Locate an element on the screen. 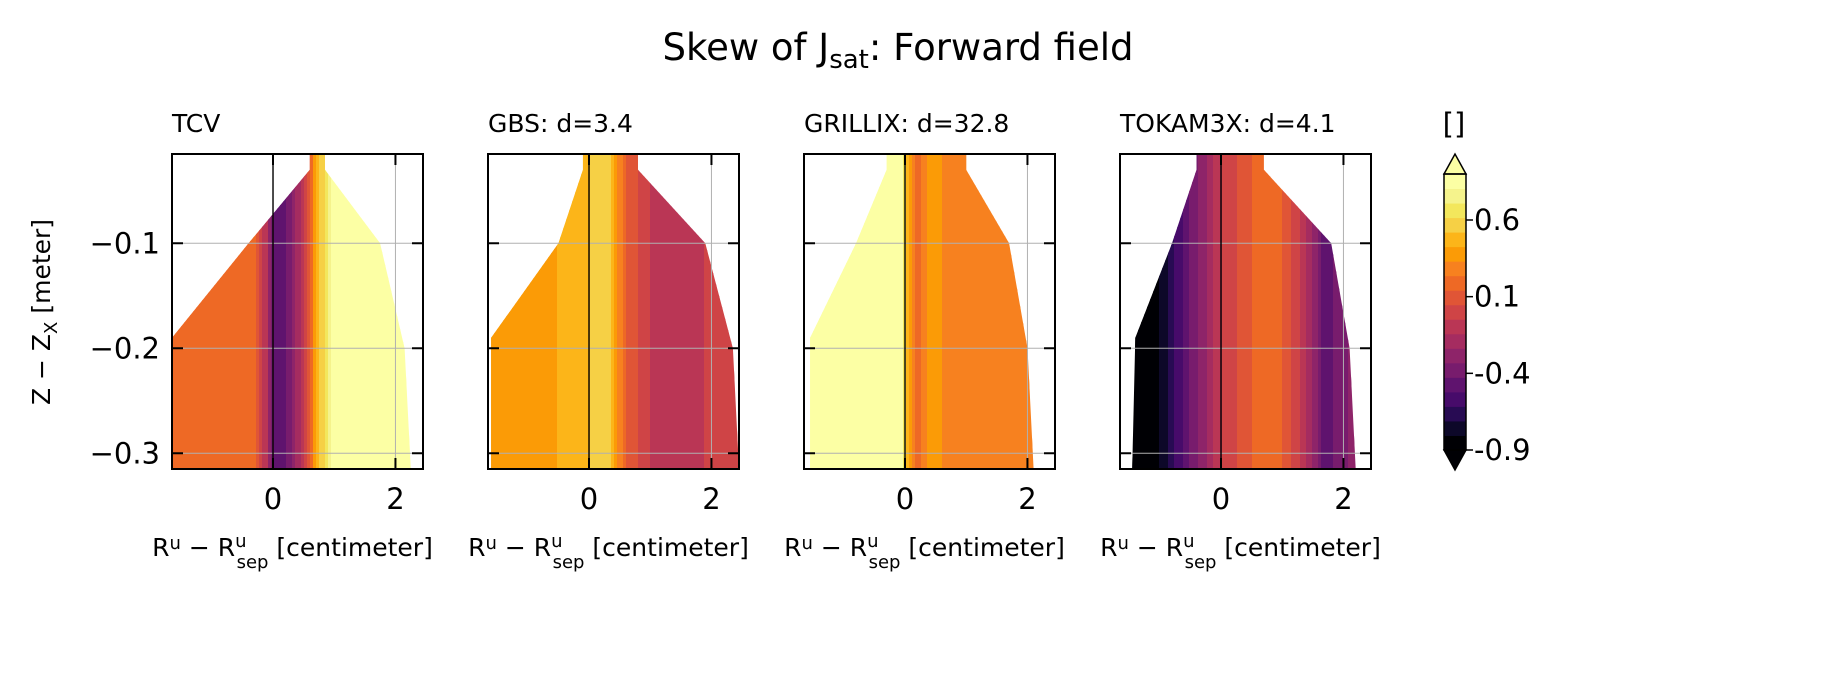 The image size is (1824, 695). colorbar-tick-label: -0.9 is located at coordinates (1502, 450).